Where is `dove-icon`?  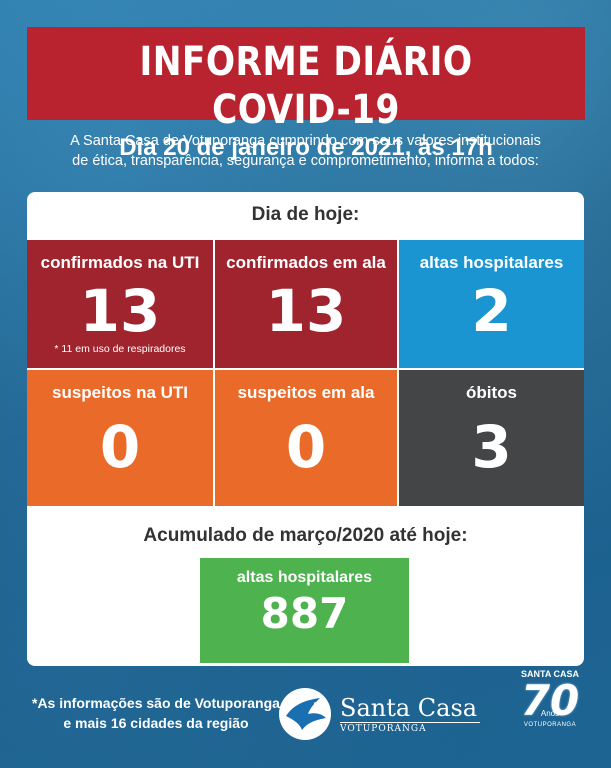 dove-icon is located at coordinates (305, 714).